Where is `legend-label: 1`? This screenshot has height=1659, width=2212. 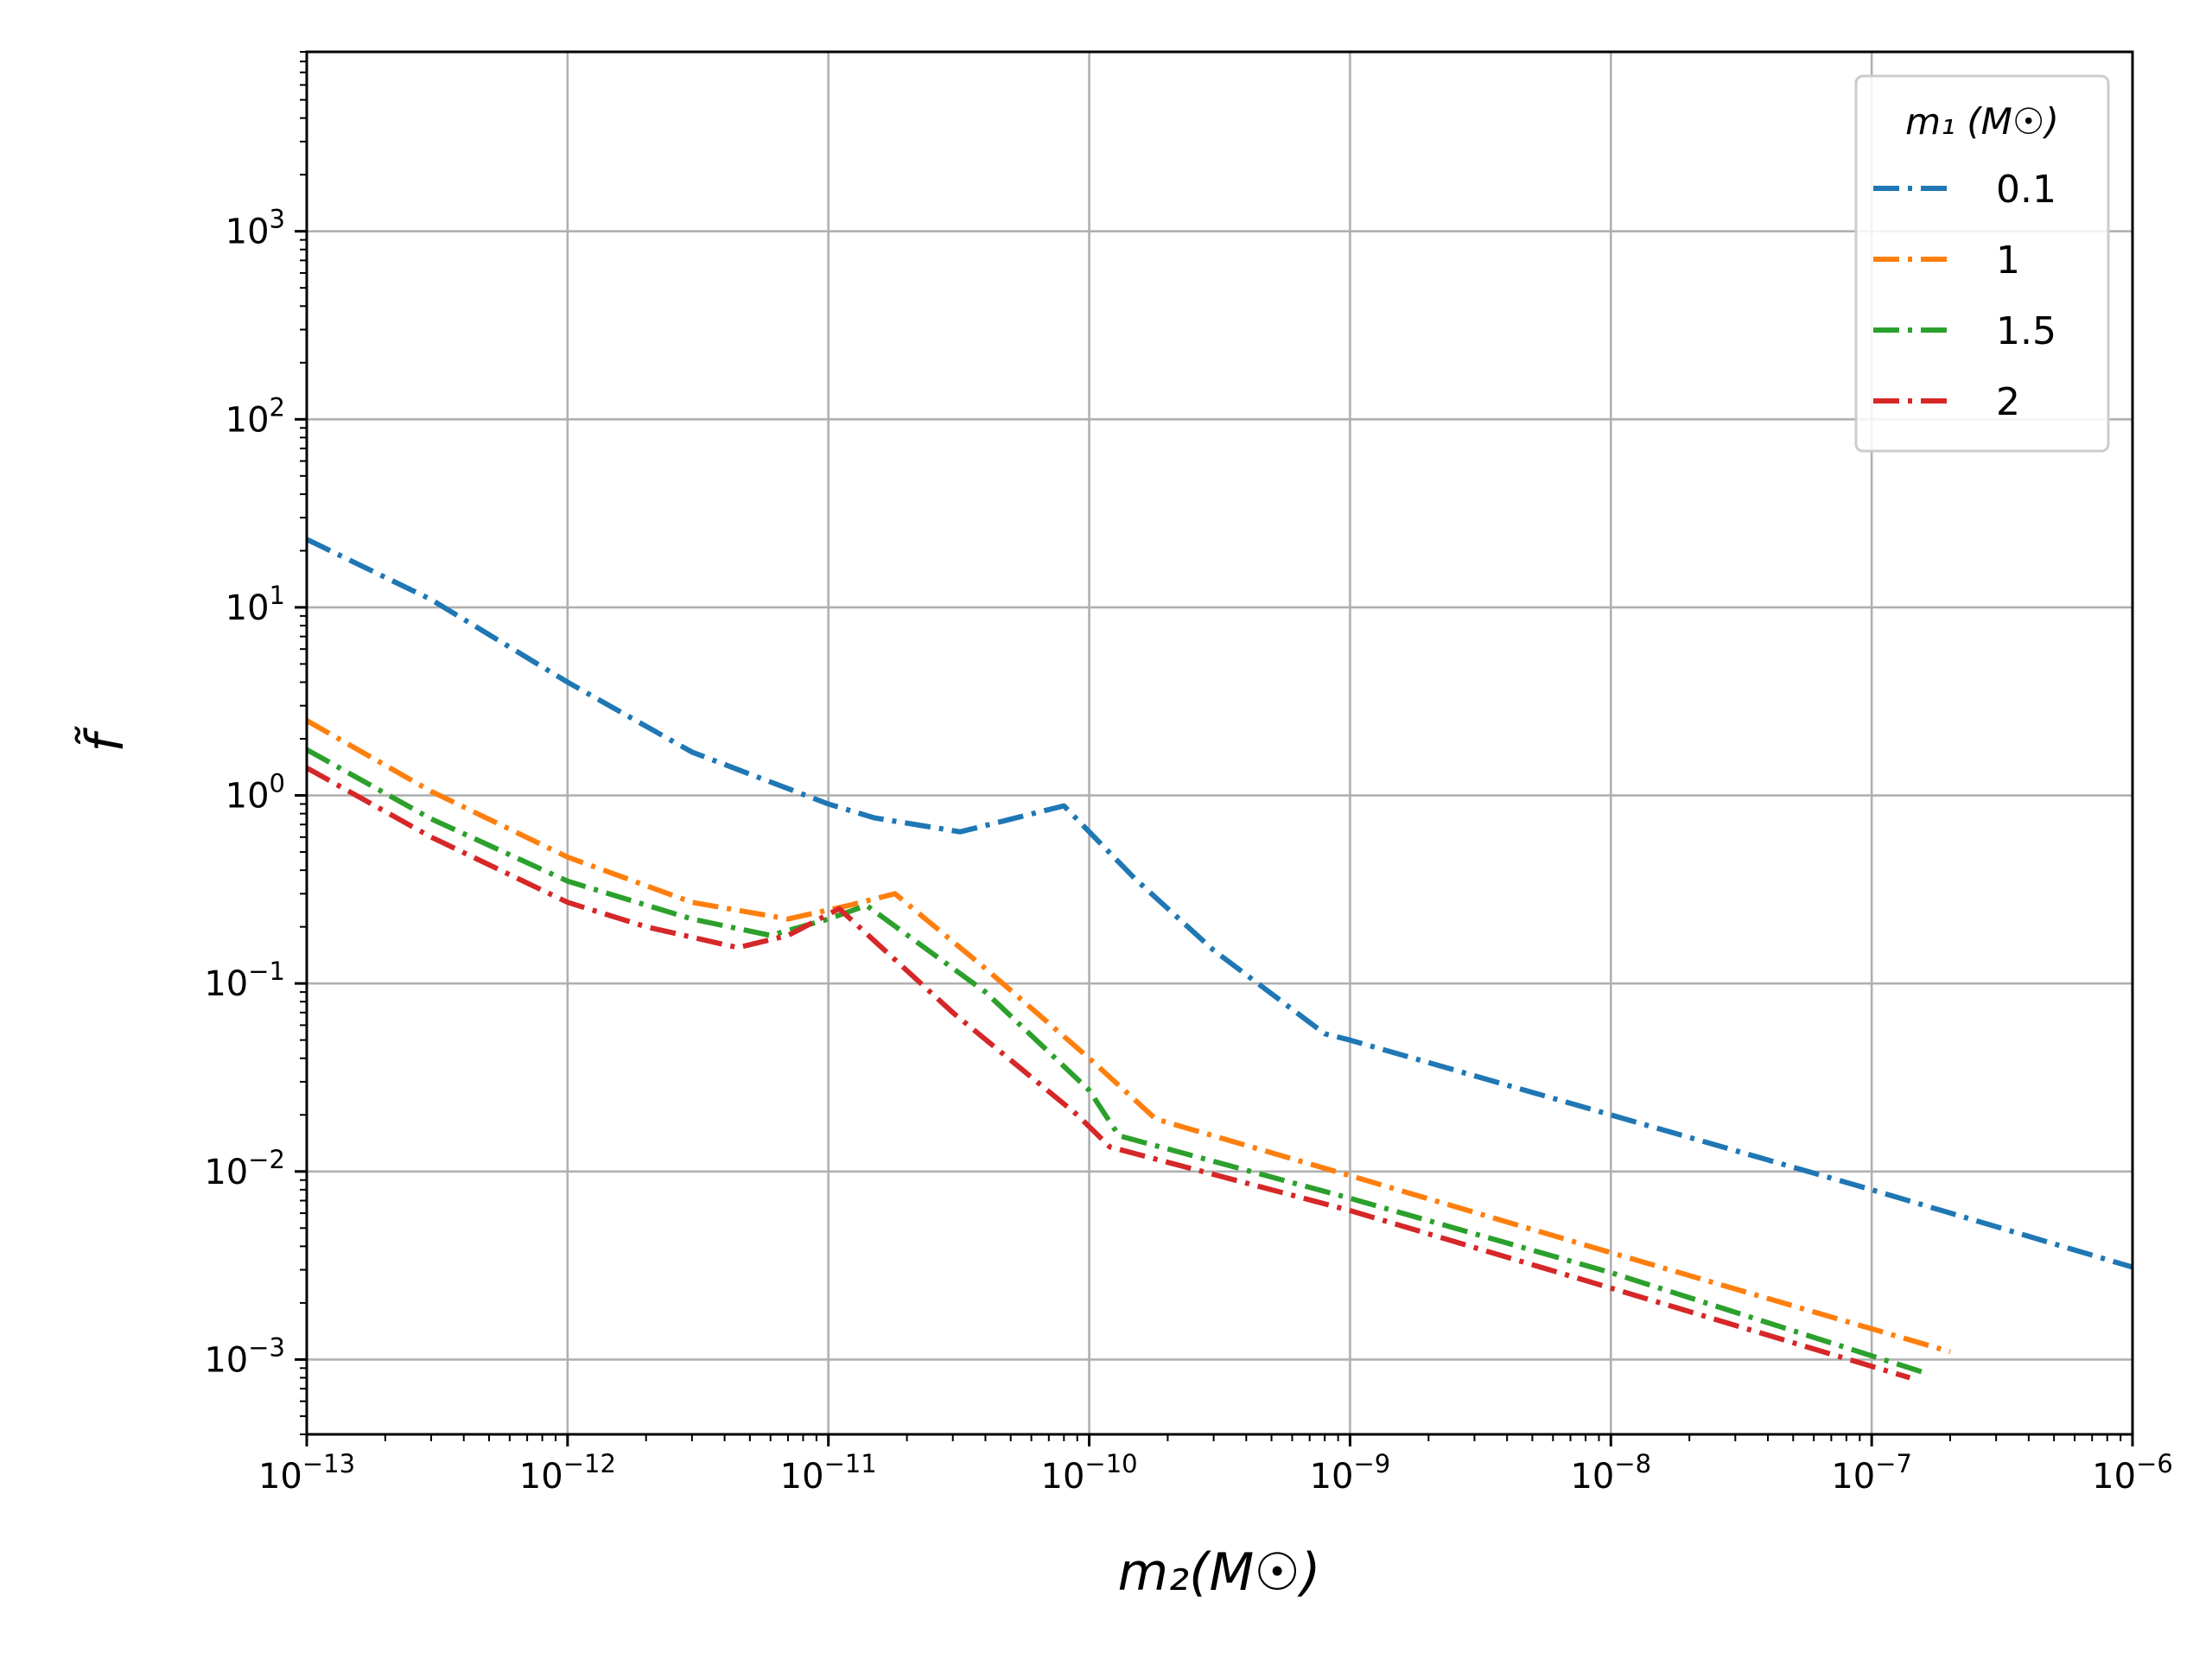
legend-label: 1 is located at coordinates (2008, 260).